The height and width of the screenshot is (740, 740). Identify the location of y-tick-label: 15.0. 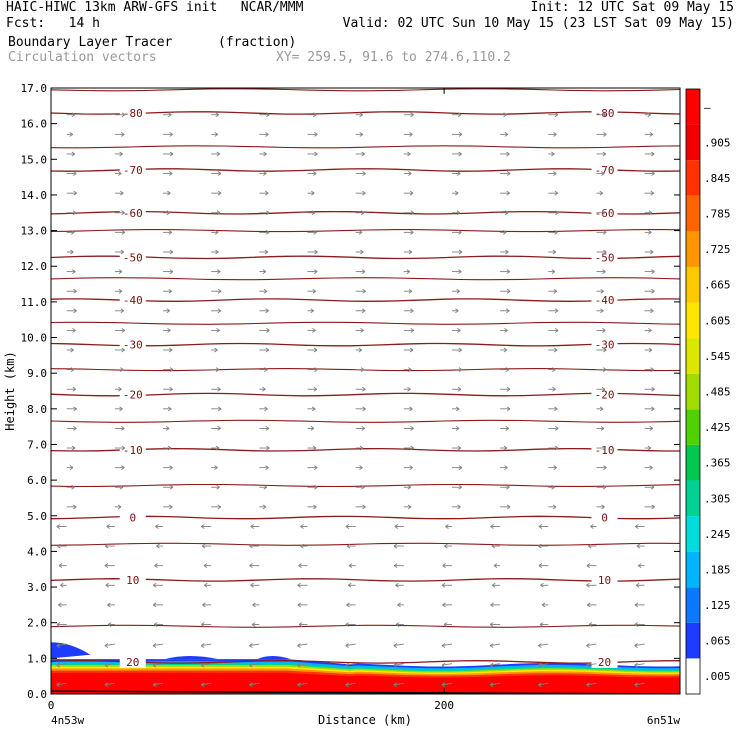
(34, 159).